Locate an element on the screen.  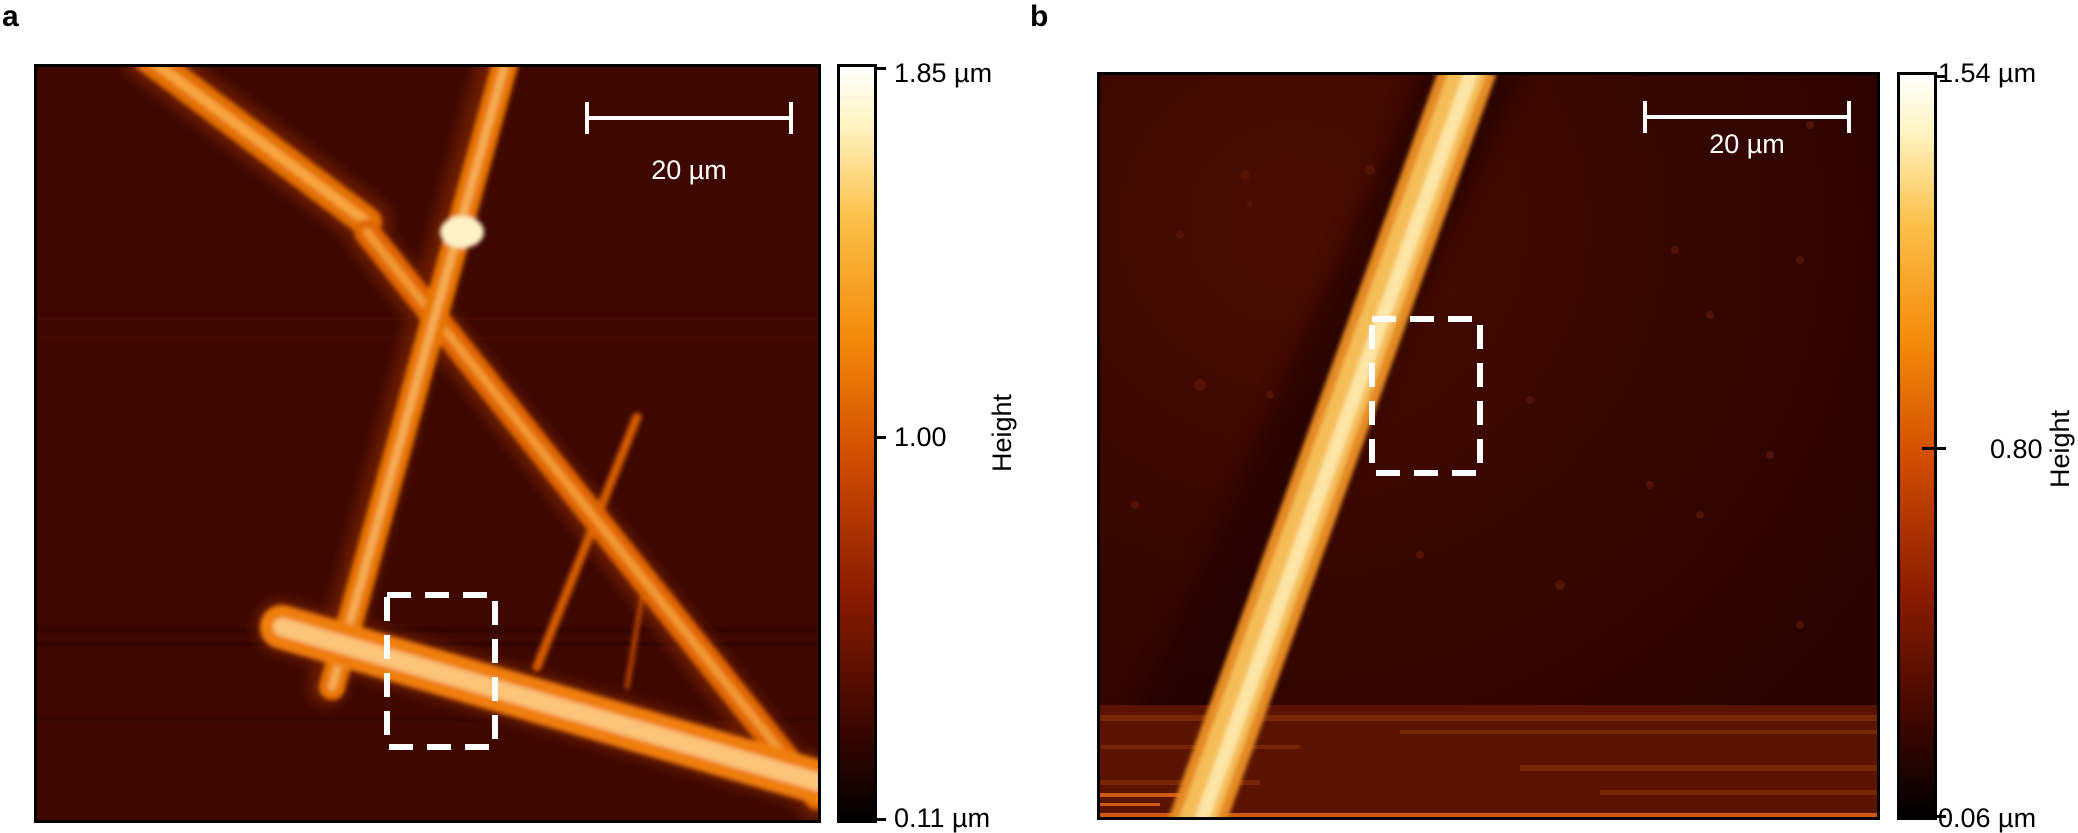
panel-b-label: b is located at coordinates (1039, 16).